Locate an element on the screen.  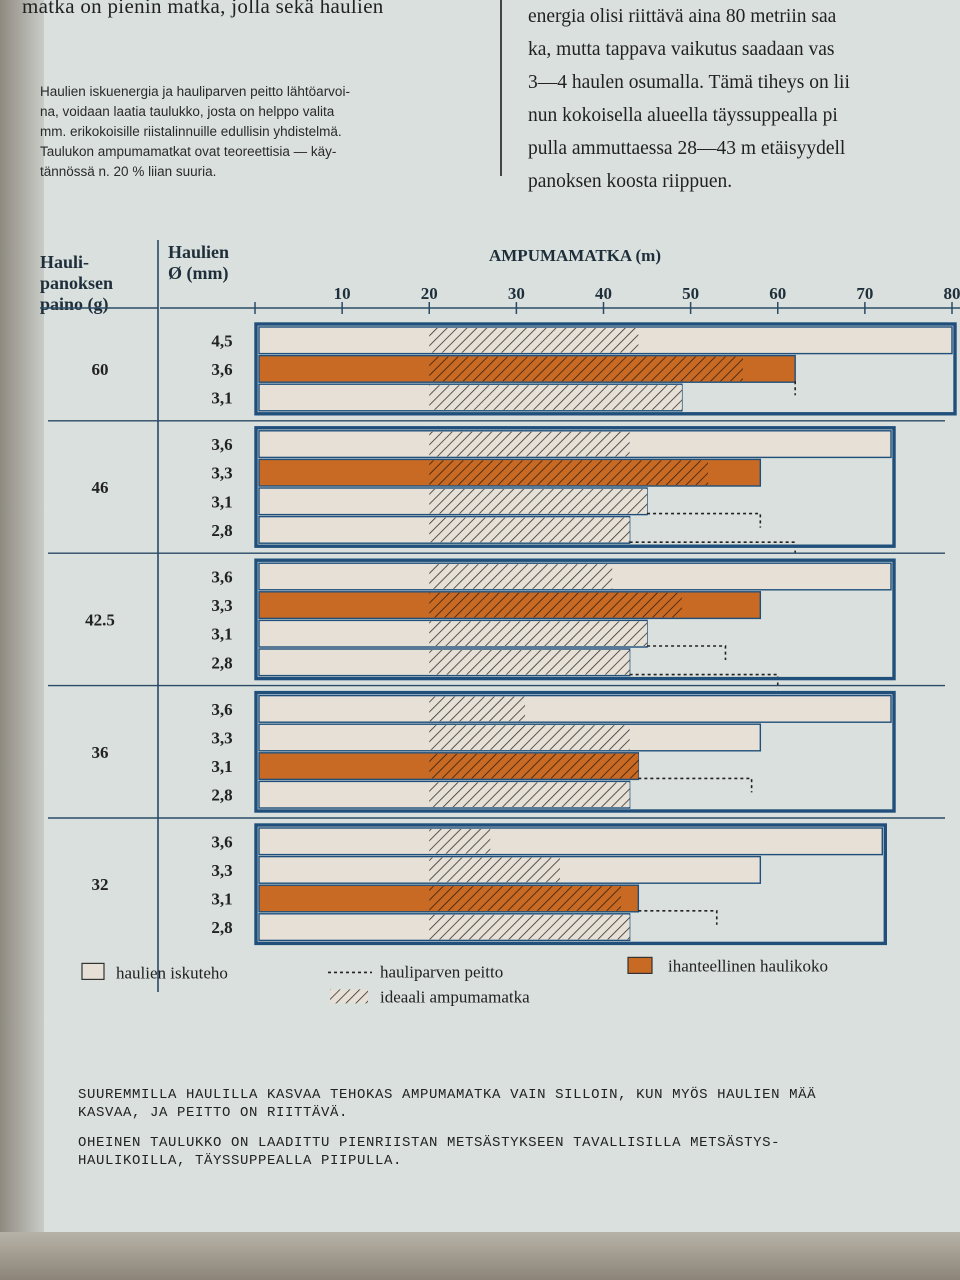
legend-ideal-shot-swatch is located at coordinates (640, 965).